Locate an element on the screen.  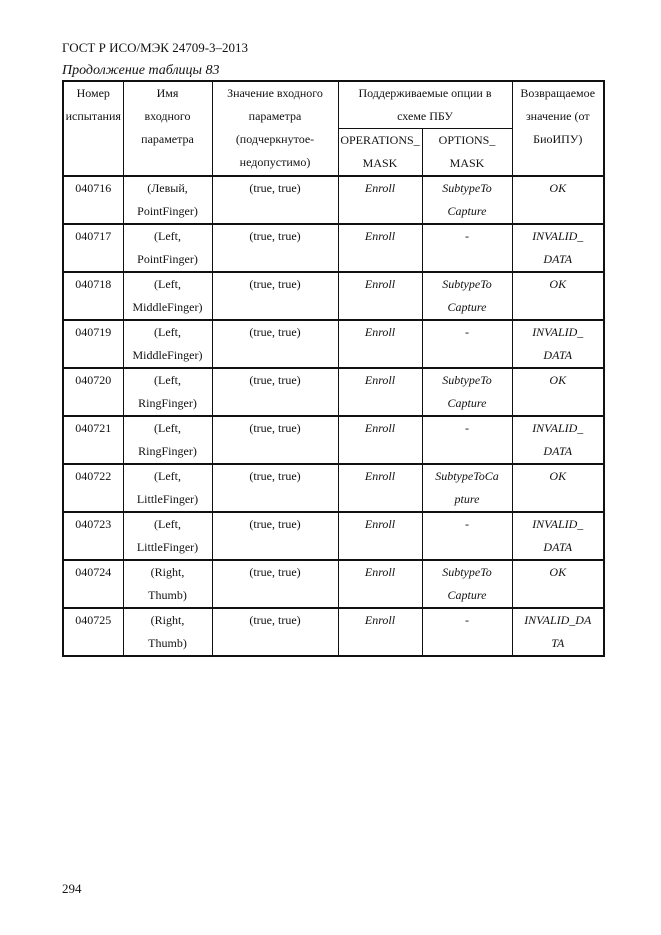
col-header-options-mask: OPTIONS_ MASK is located at coordinates (467, 152).